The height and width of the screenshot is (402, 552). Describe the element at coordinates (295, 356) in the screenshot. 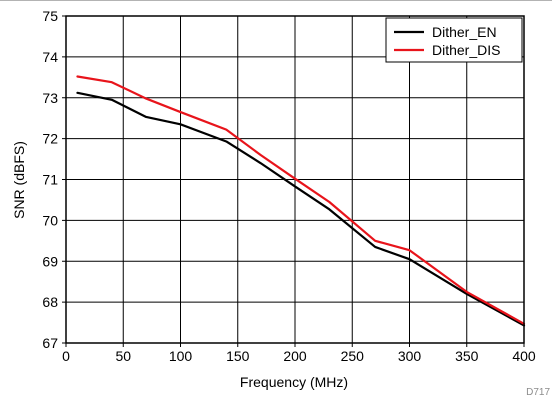

I see `x-tick-label: 200` at that location.